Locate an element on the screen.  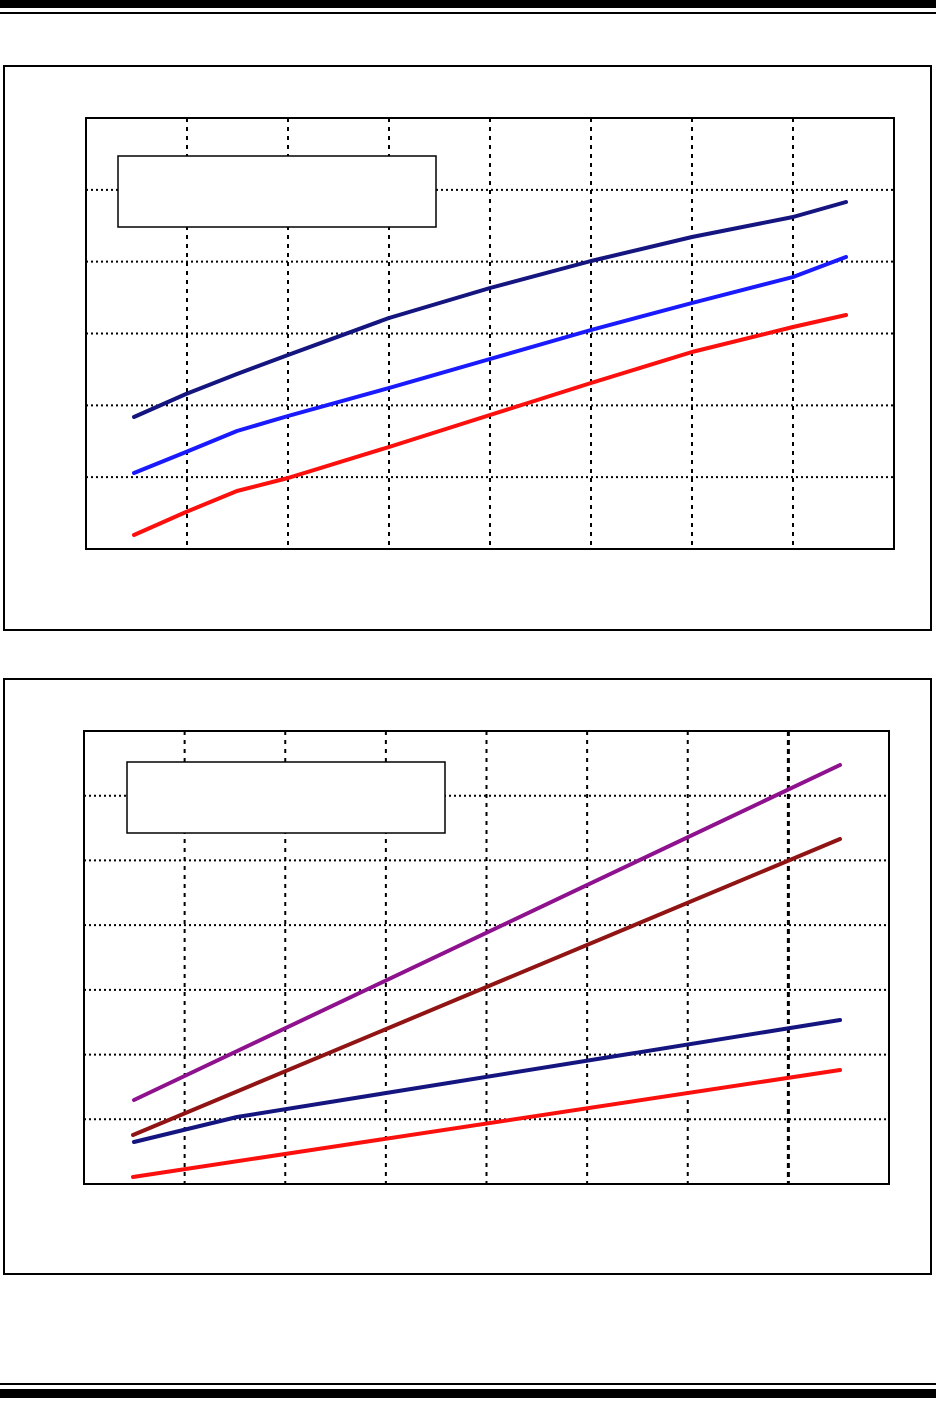
series-dark-navy-line is located at coordinates (487, 1081).